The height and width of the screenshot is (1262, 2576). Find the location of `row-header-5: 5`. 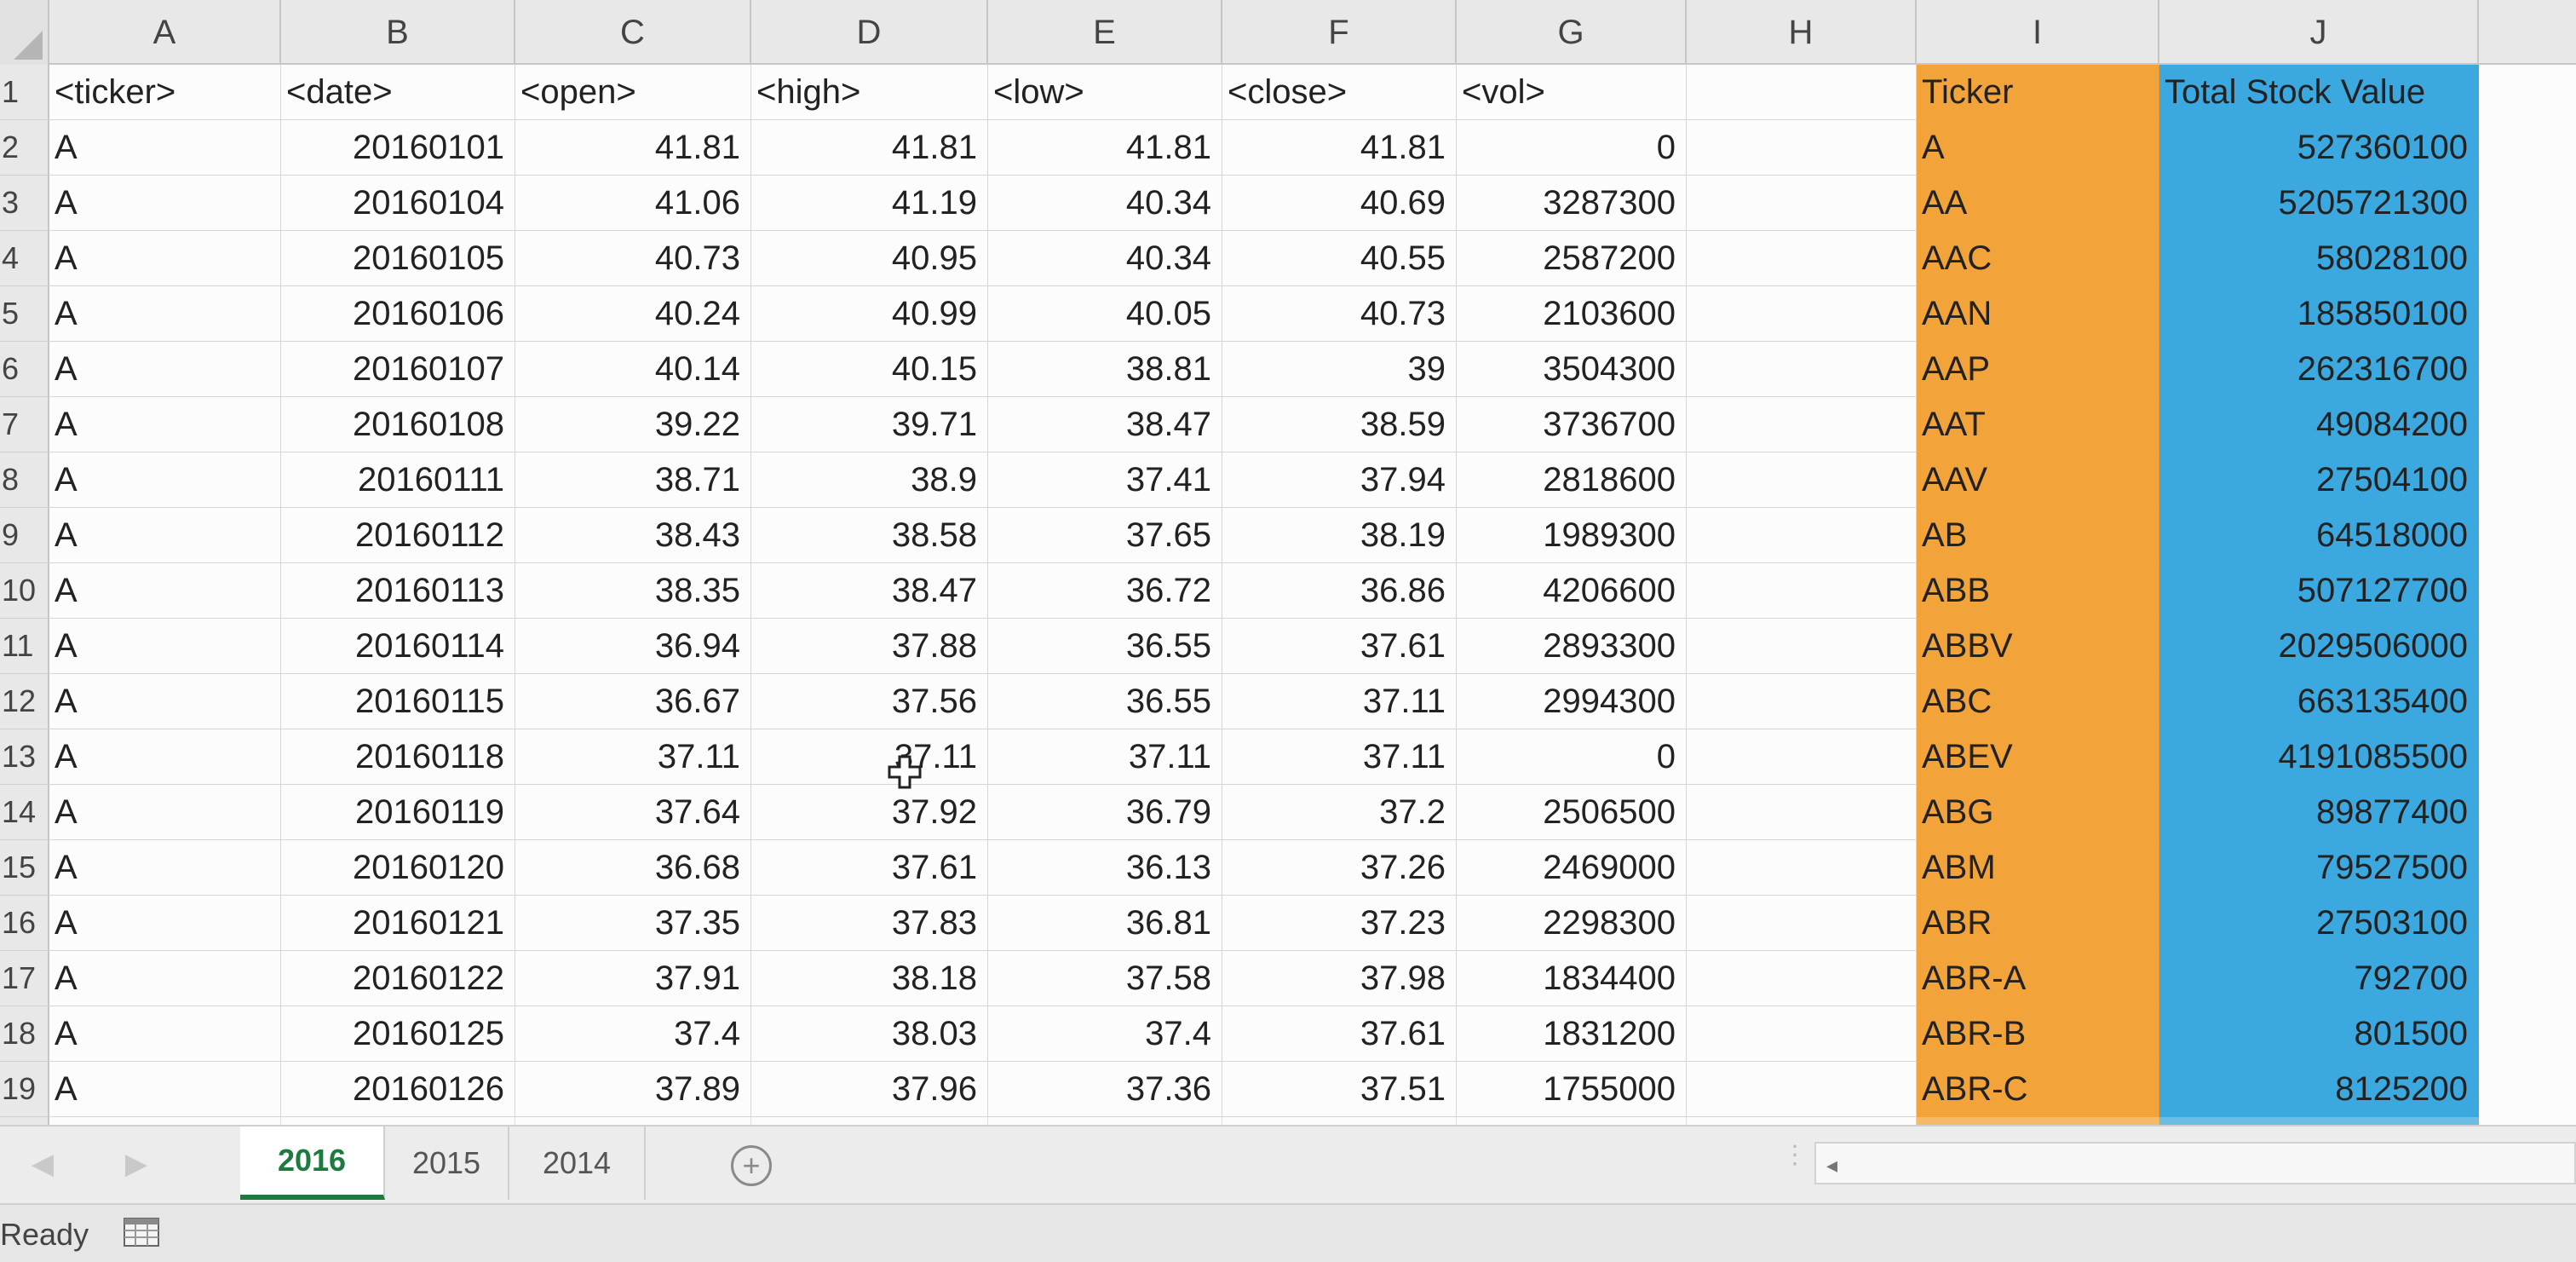

row-header-5: 5 is located at coordinates (25, 314).